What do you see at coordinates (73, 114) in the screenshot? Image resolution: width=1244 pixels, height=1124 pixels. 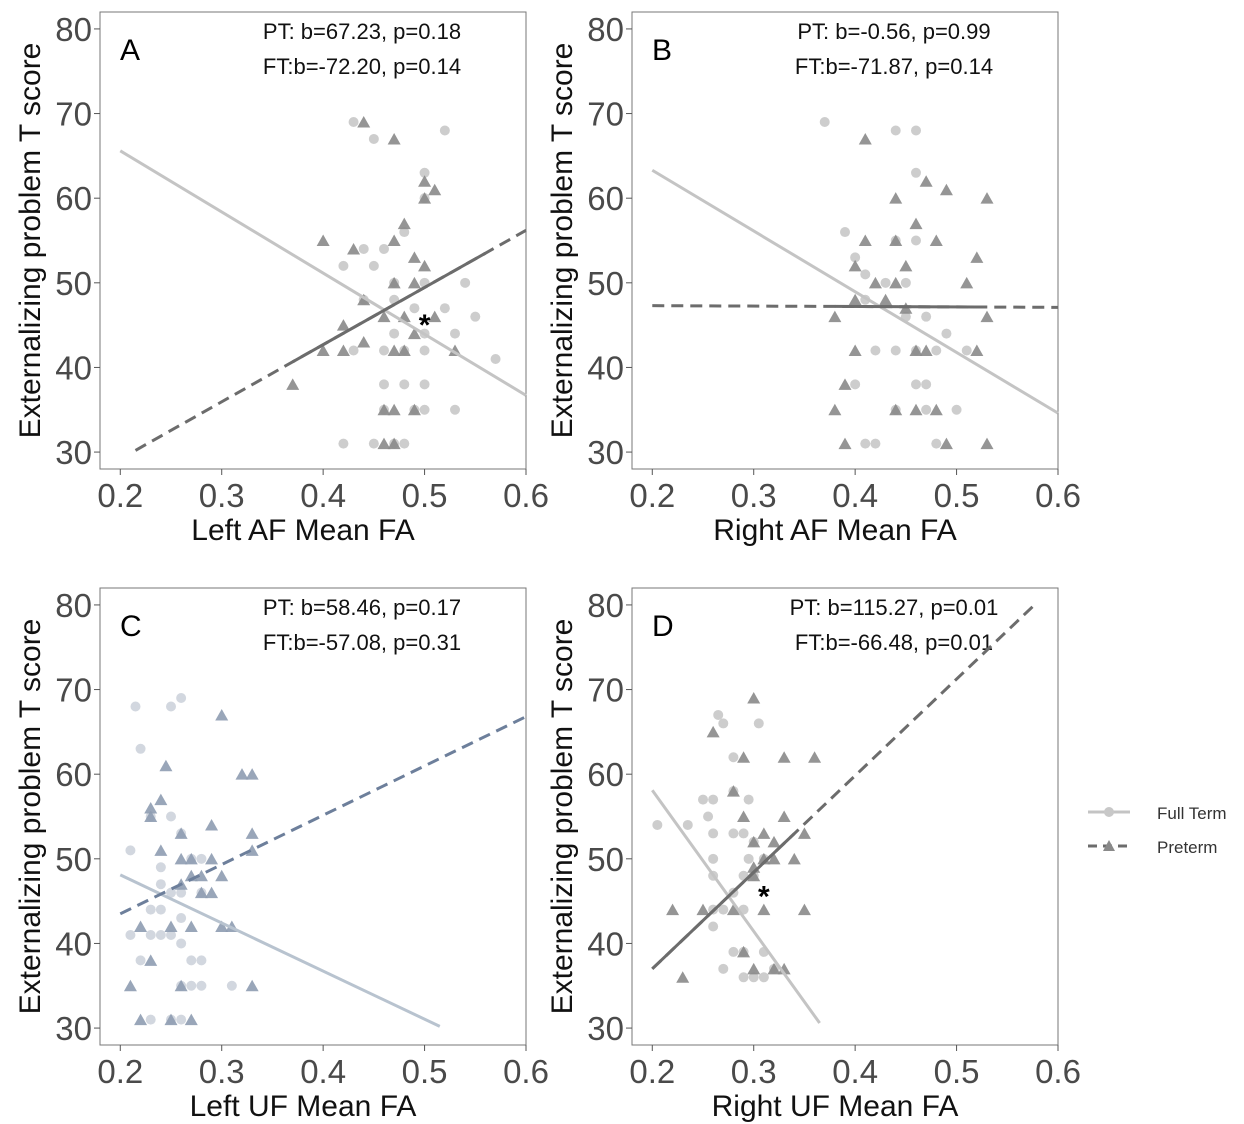 I see `y-tick-label: 70` at bounding box center [73, 114].